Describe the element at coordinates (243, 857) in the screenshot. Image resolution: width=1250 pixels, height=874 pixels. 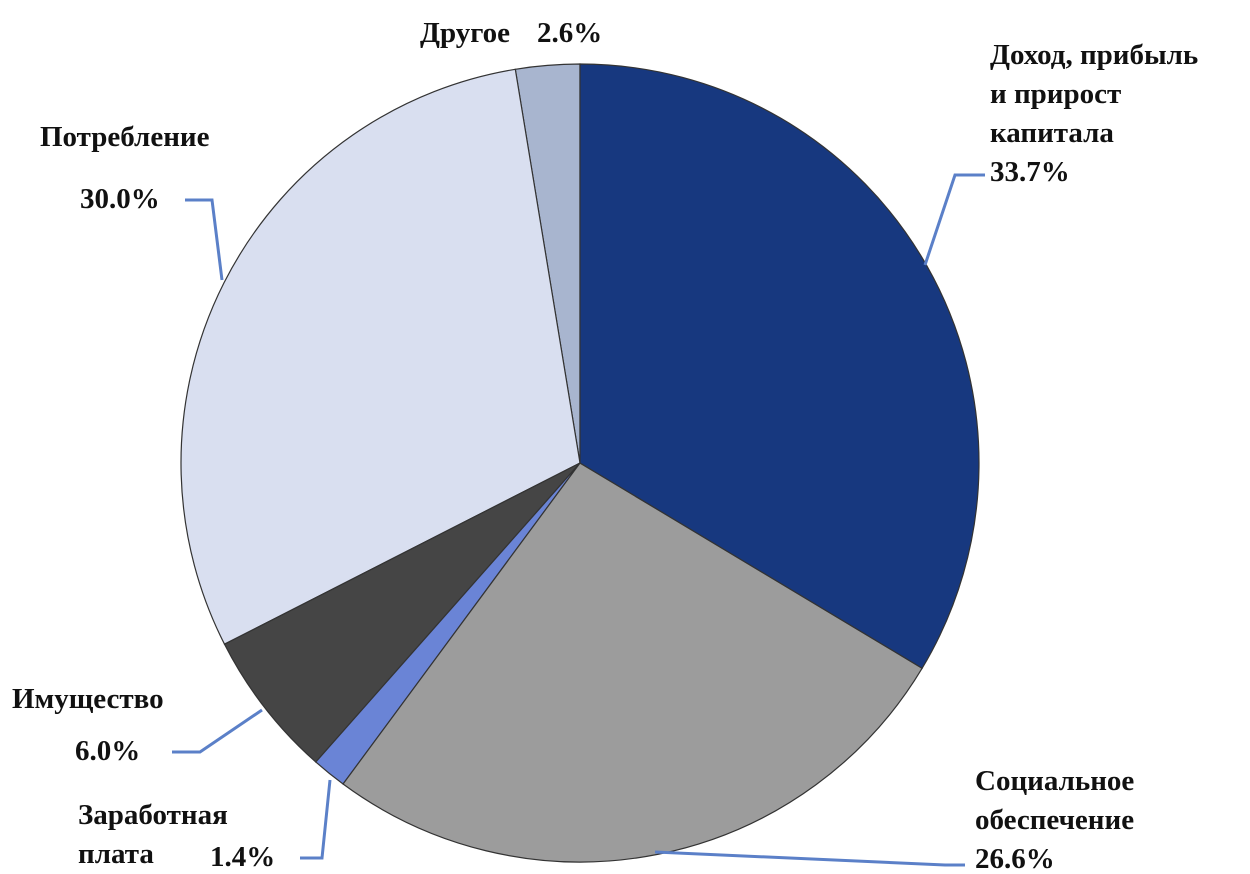
I see `value-label: 1.4%` at that location.